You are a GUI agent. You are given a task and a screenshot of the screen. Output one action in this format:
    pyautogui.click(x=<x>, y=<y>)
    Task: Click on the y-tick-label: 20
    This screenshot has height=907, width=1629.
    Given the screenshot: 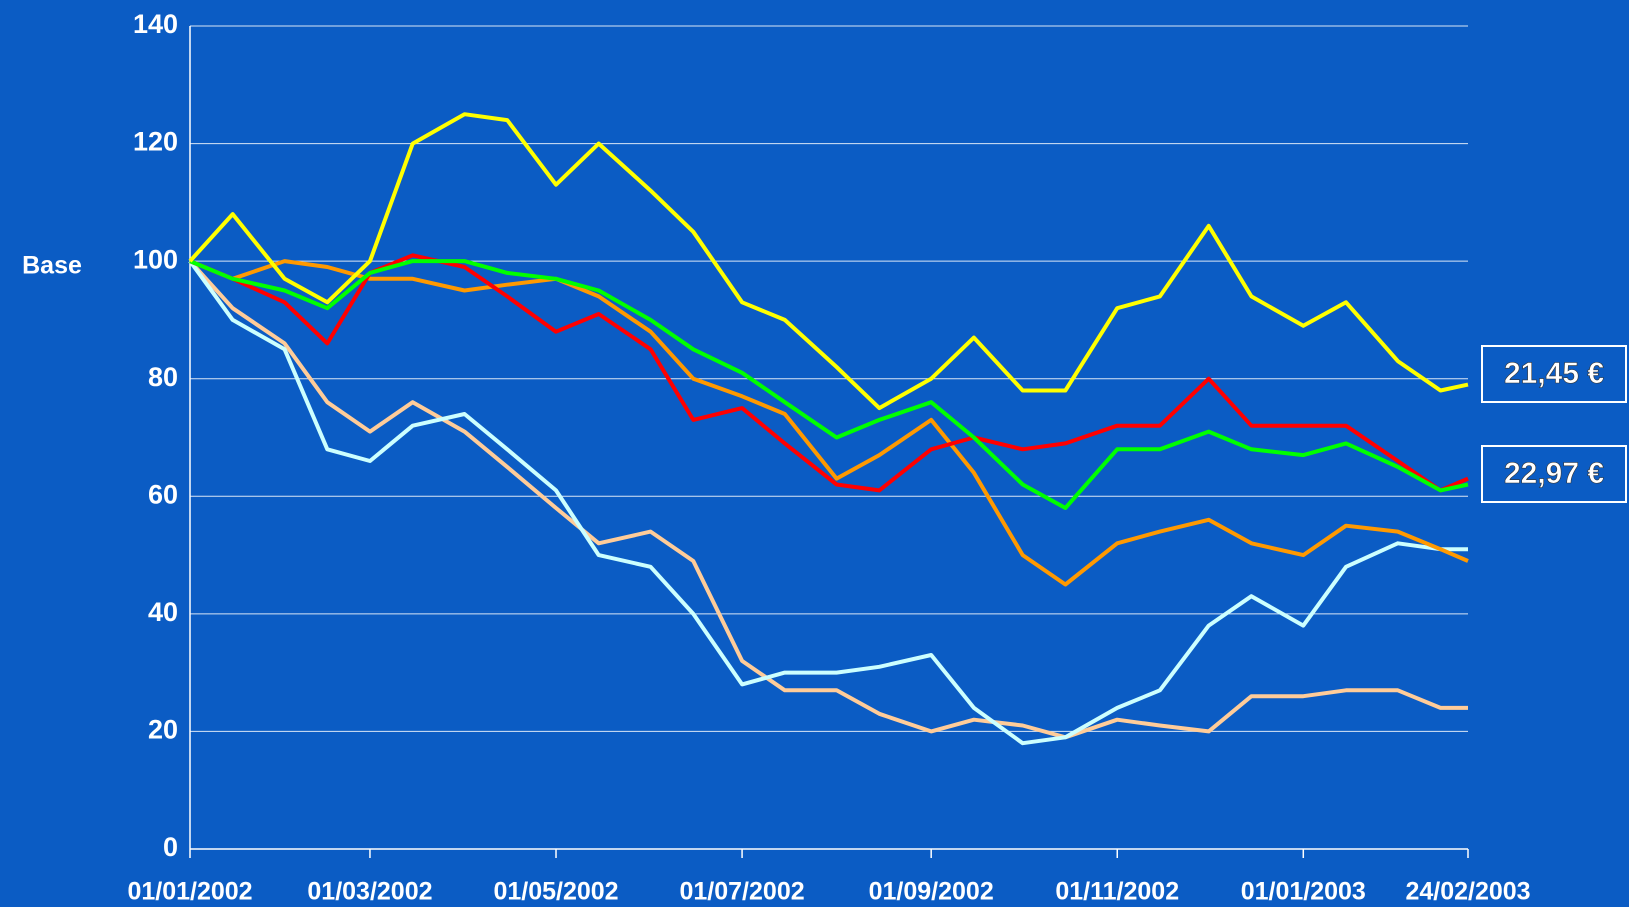 What is the action you would take?
    pyautogui.click(x=163, y=730)
    